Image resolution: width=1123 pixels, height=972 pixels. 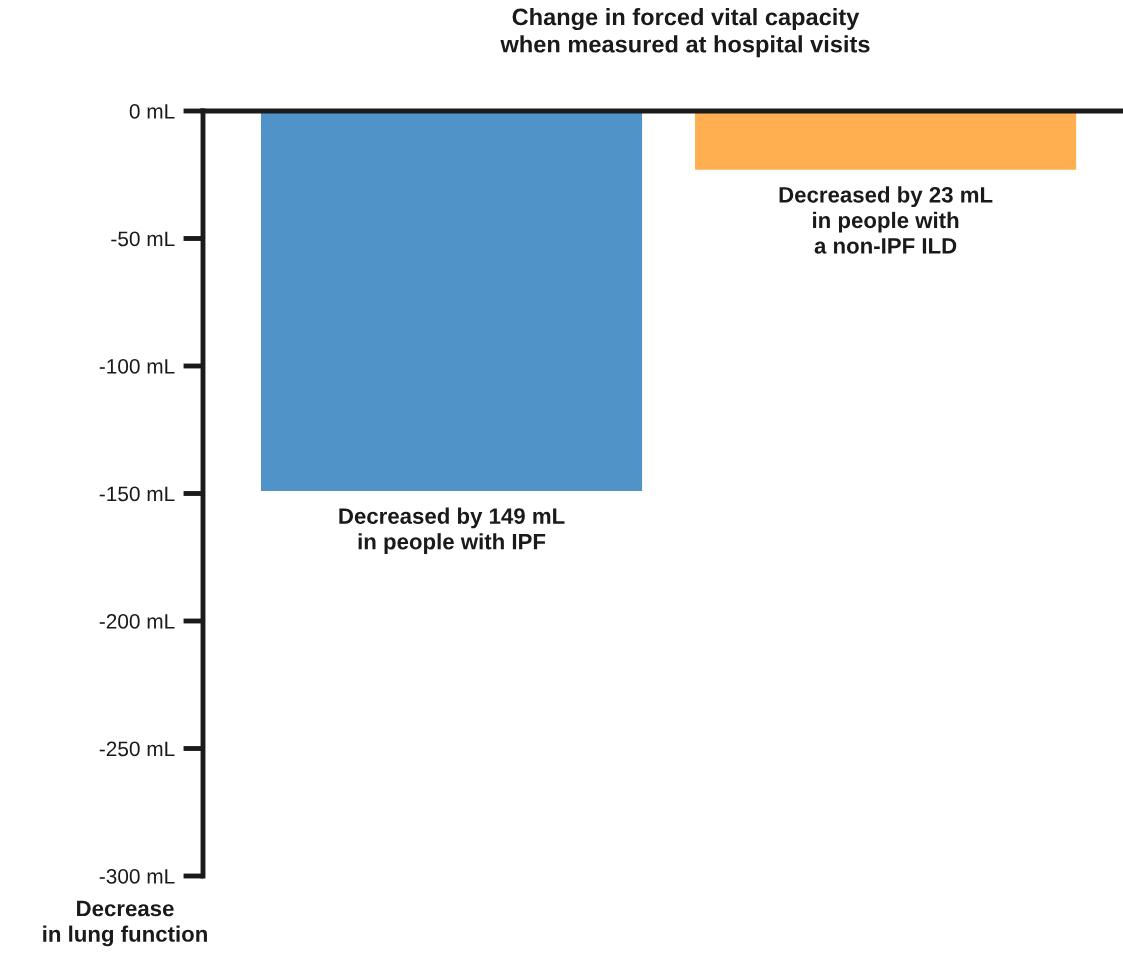 What do you see at coordinates (125, 923) in the screenshot?
I see `y-axis-title: Decrease in lung function` at bounding box center [125, 923].